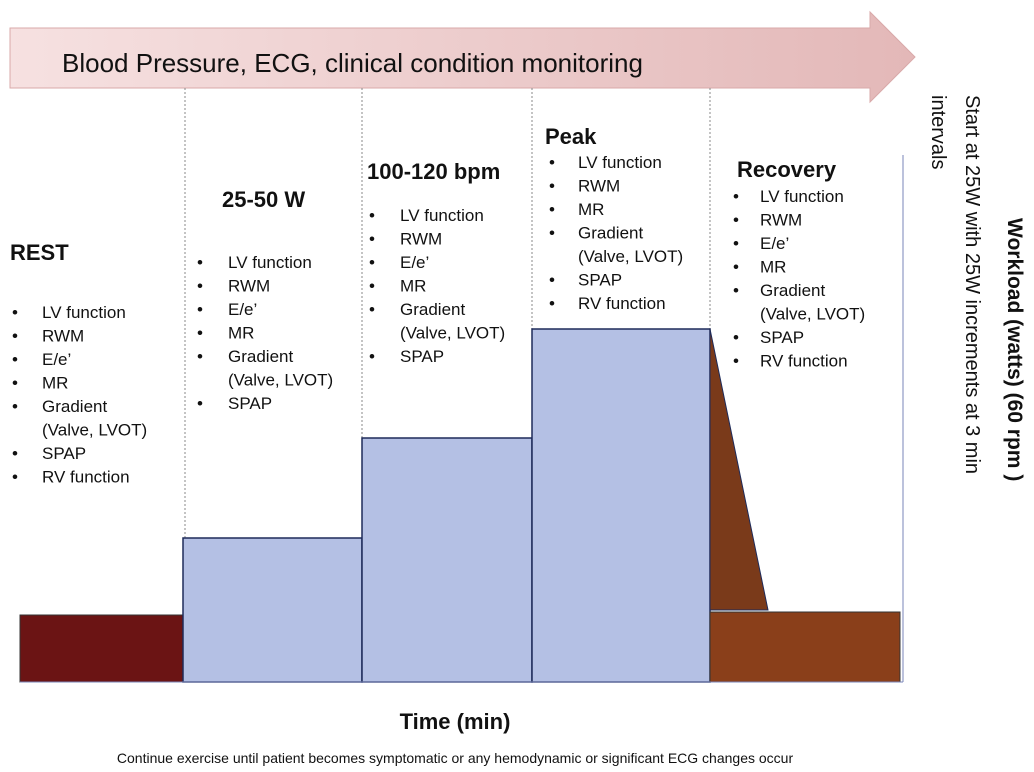 The image size is (1034, 772). What do you see at coordinates (739, 469) in the screenshot?
I see `recovery-ramp` at bounding box center [739, 469].